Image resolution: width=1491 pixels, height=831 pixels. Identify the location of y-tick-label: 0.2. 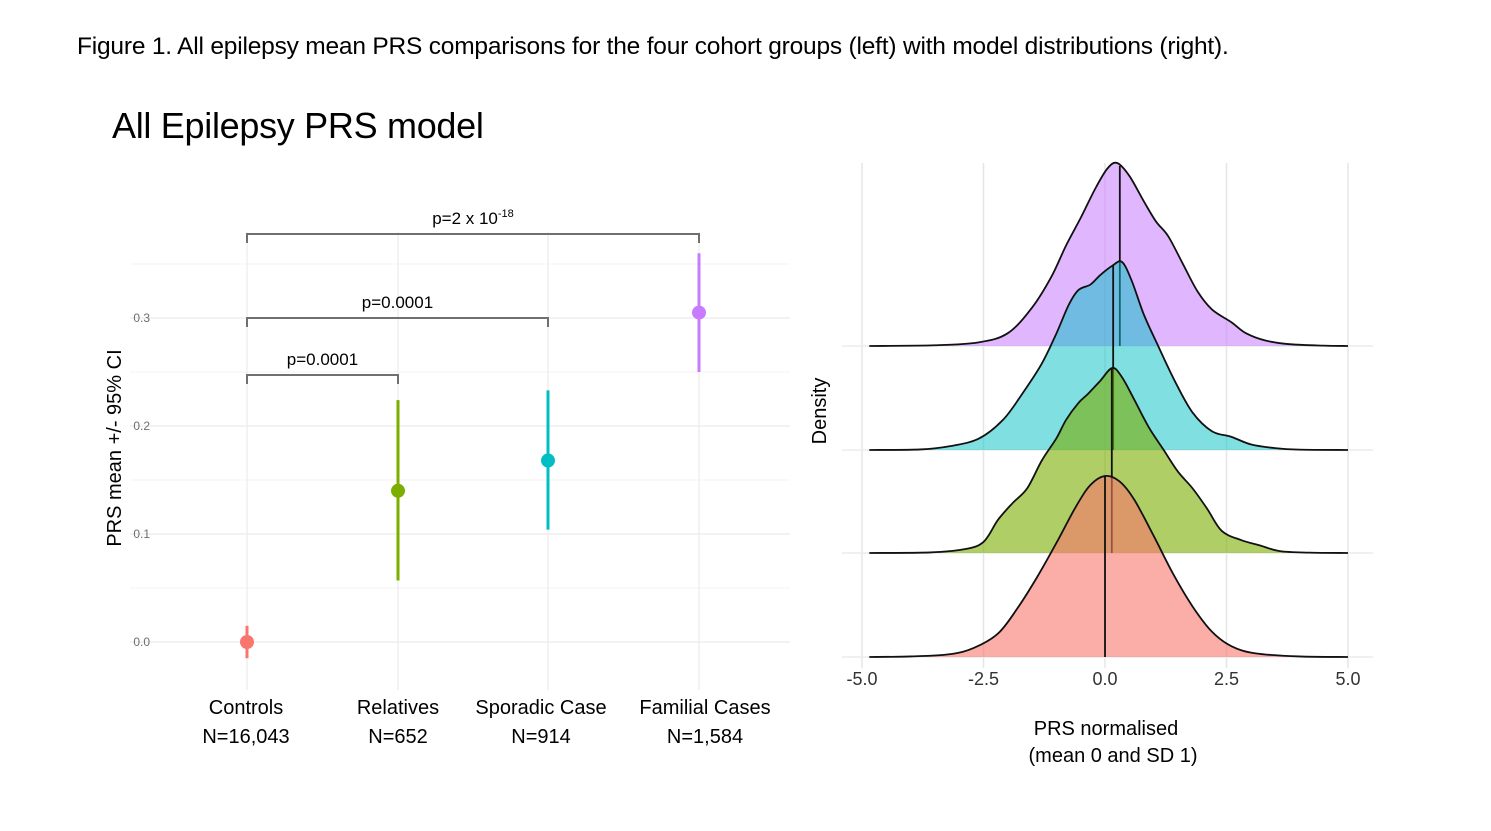
(141, 426).